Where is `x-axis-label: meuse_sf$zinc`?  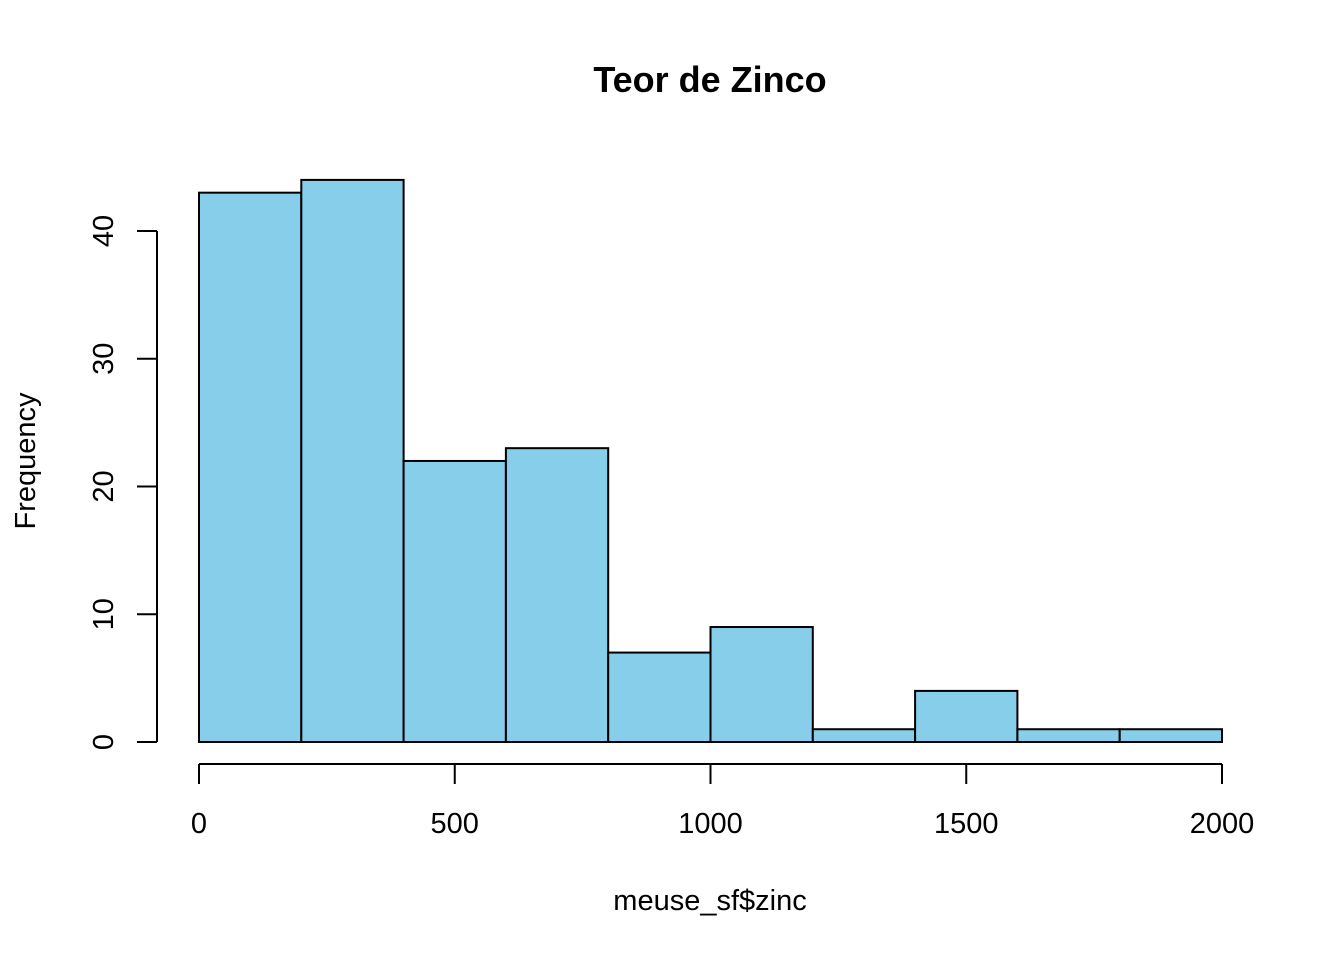 x-axis-label: meuse_sf$zinc is located at coordinates (709, 901).